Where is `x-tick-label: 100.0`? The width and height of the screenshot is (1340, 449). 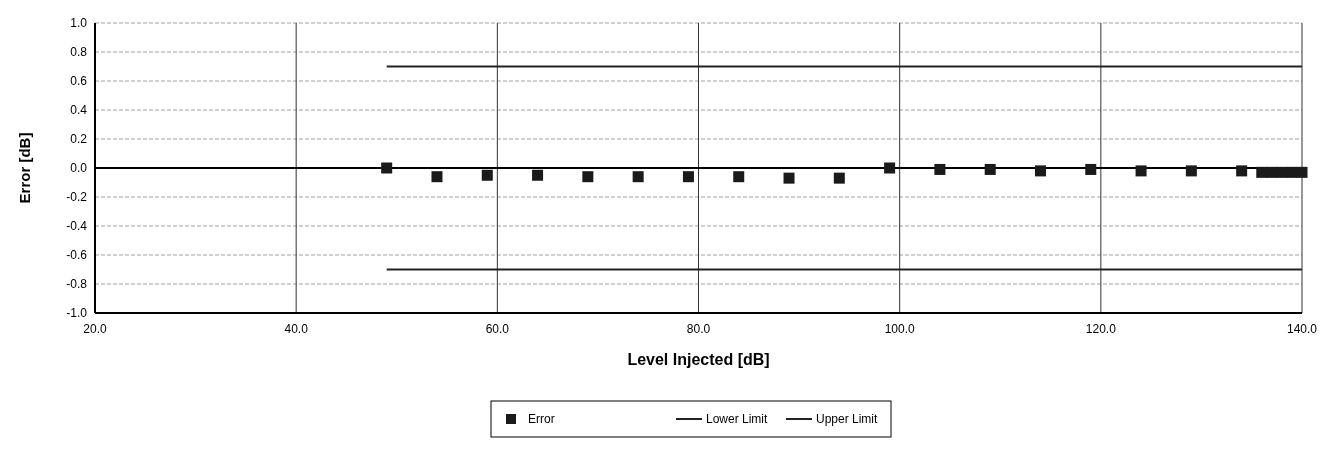 x-tick-label: 100.0 is located at coordinates (900, 329).